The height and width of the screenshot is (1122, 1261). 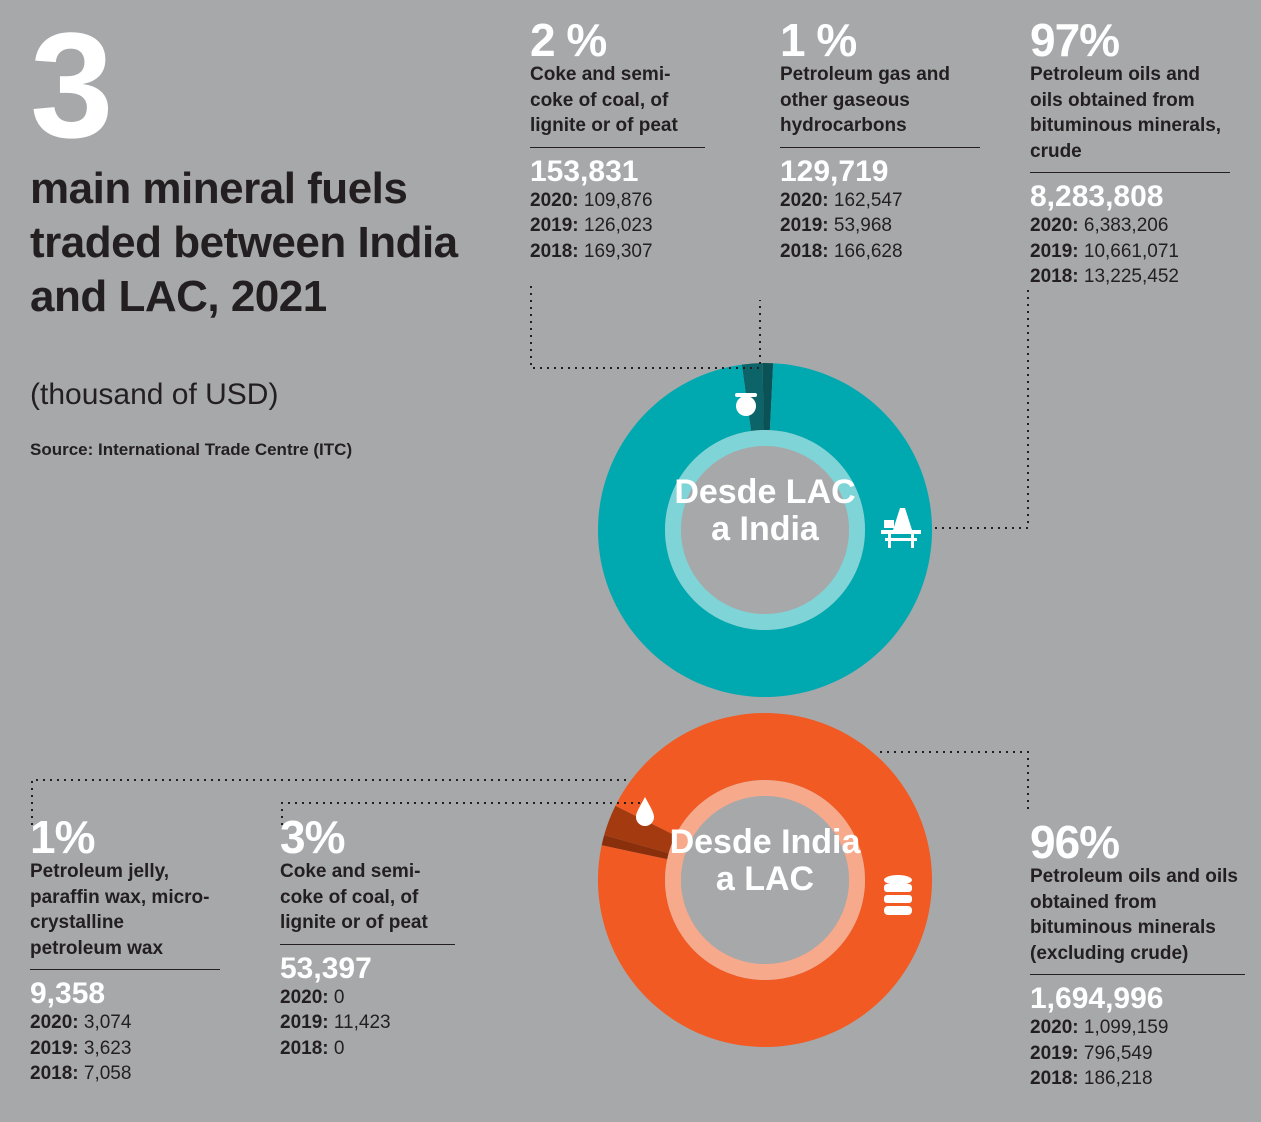 I want to click on history-value: 3,074, so click(x=107, y=1022).